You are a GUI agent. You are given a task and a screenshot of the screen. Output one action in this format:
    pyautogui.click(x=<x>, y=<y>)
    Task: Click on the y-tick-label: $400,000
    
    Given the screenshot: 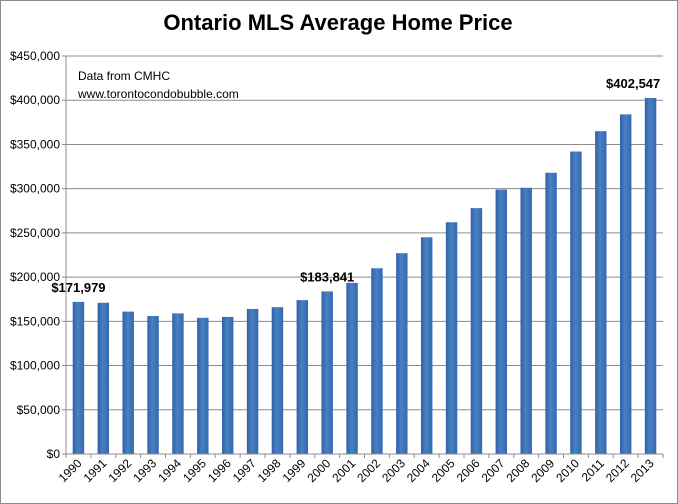 What is the action you would take?
    pyautogui.click(x=35, y=100)
    